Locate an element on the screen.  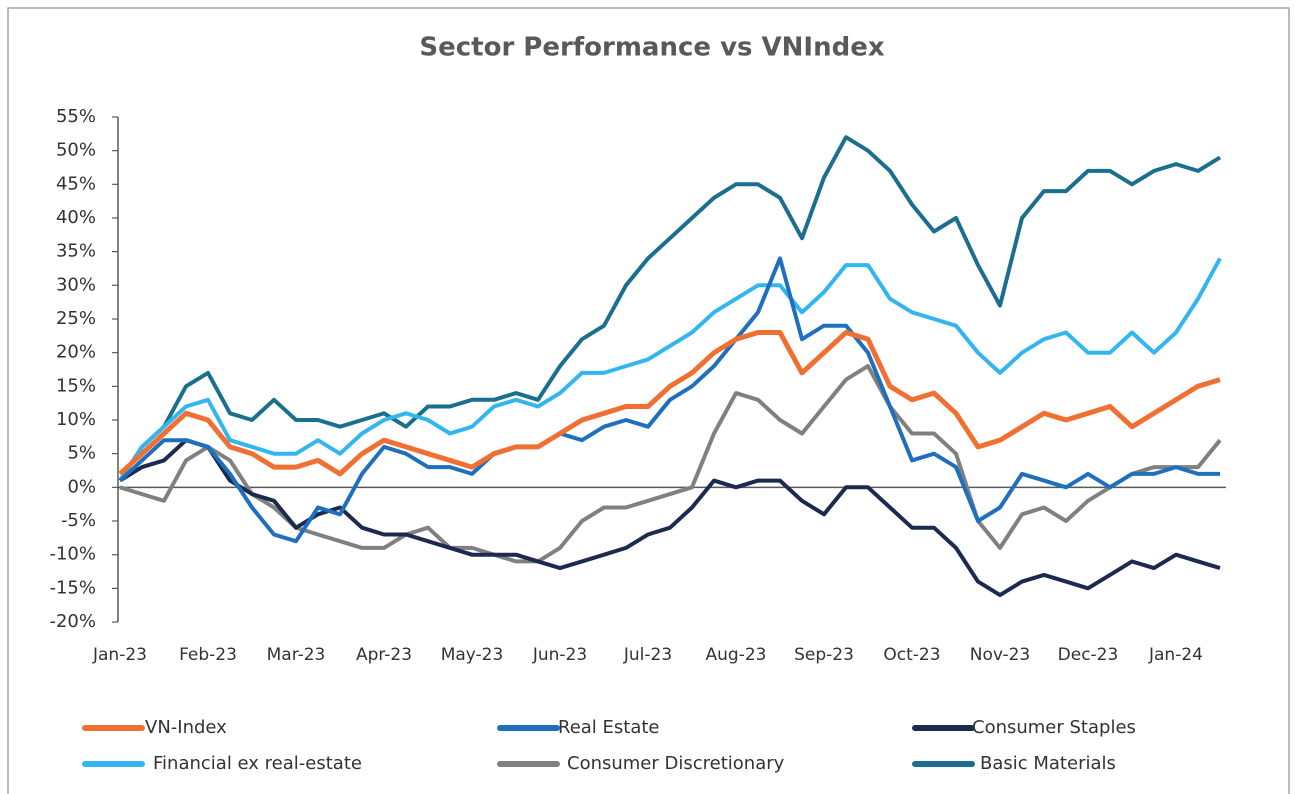
y-tick-label: -15% is located at coordinates (72, 587).